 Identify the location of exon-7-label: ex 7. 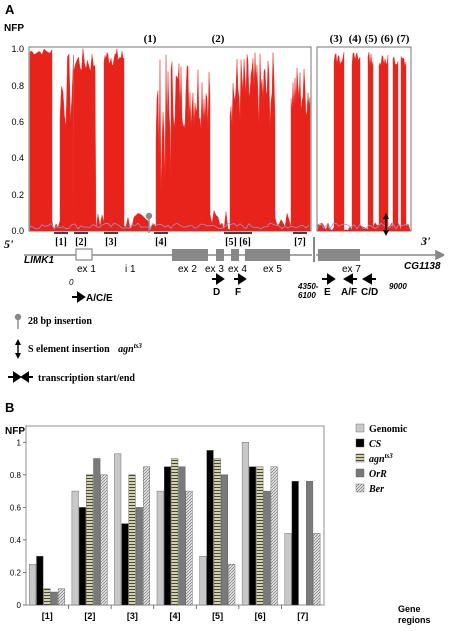
(351, 269).